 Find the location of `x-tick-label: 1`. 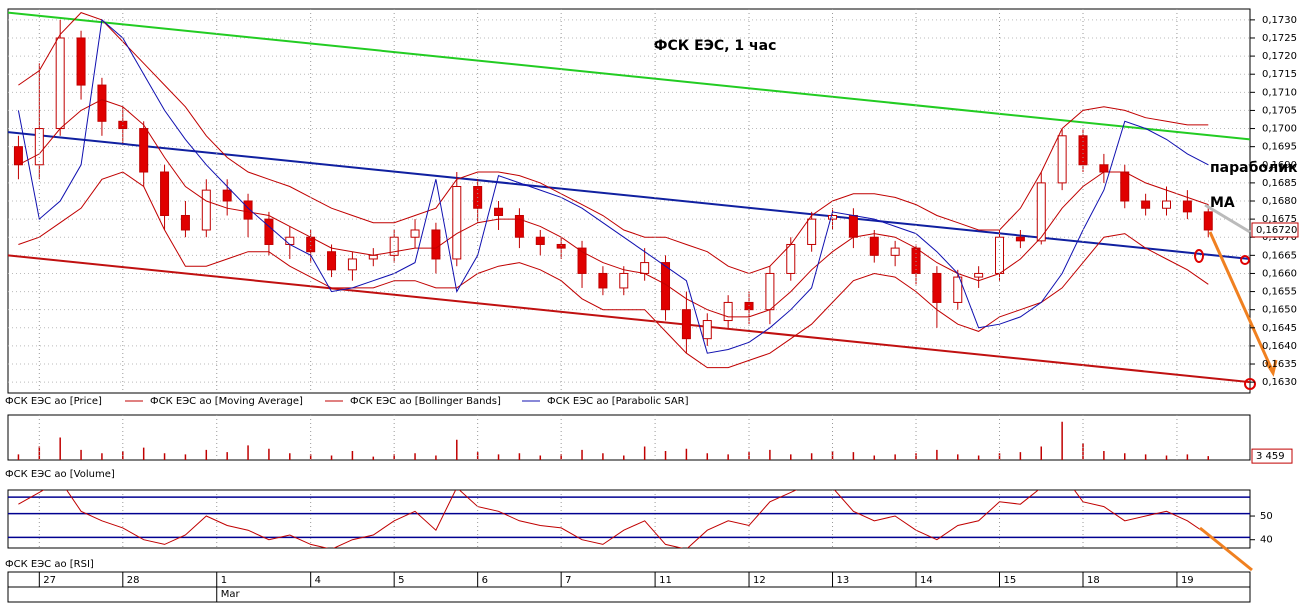

x-tick-label: 1 is located at coordinates (224, 580).